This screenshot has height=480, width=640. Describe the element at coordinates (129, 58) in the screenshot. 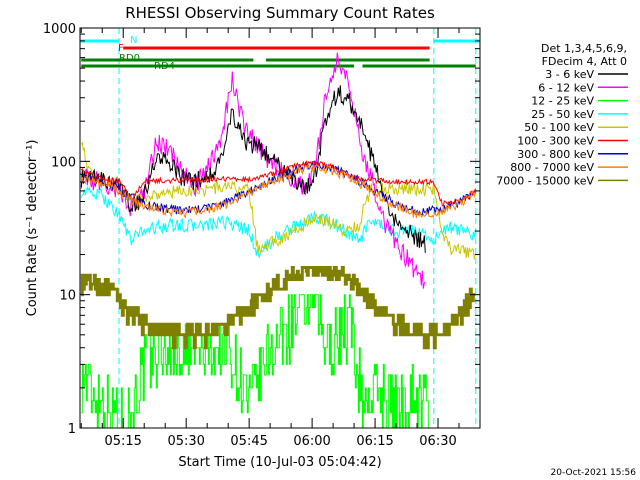

I see `flag-label-rd0: RD0` at that location.